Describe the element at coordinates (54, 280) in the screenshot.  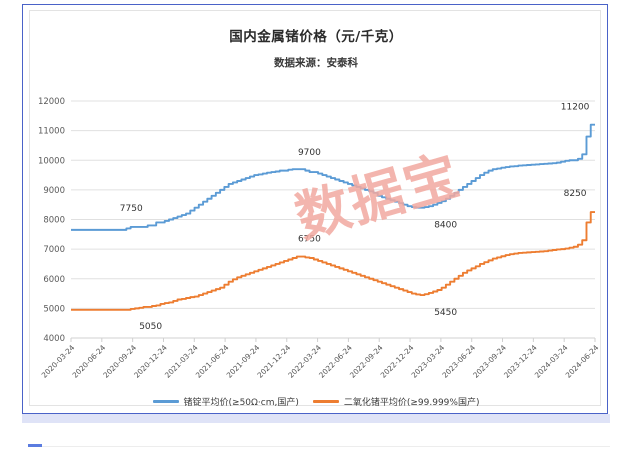
I see `y-axis-tick-label: 6000` at that location.